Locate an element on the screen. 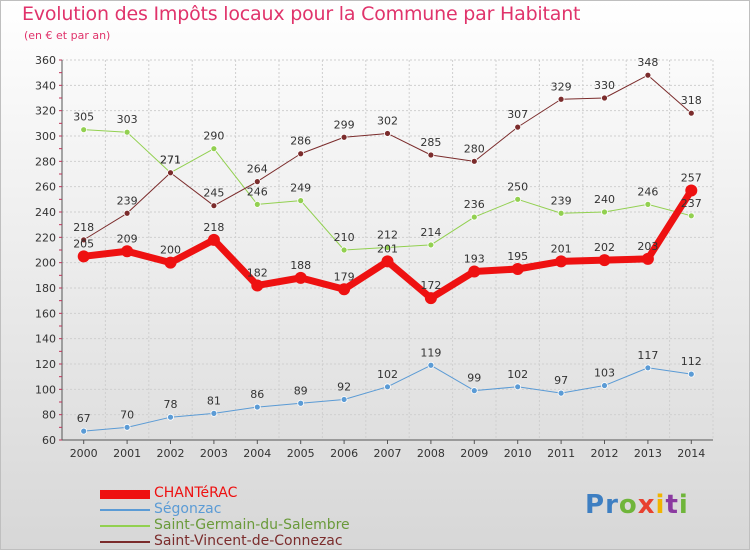  x-tick-label: 2003 is located at coordinates (214, 453).